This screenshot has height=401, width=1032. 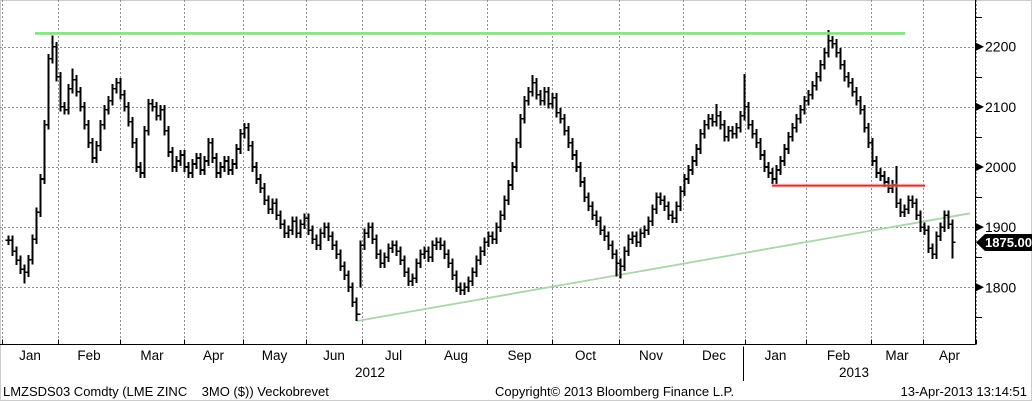 I want to click on x-month-label: Oct, so click(x=585, y=355).